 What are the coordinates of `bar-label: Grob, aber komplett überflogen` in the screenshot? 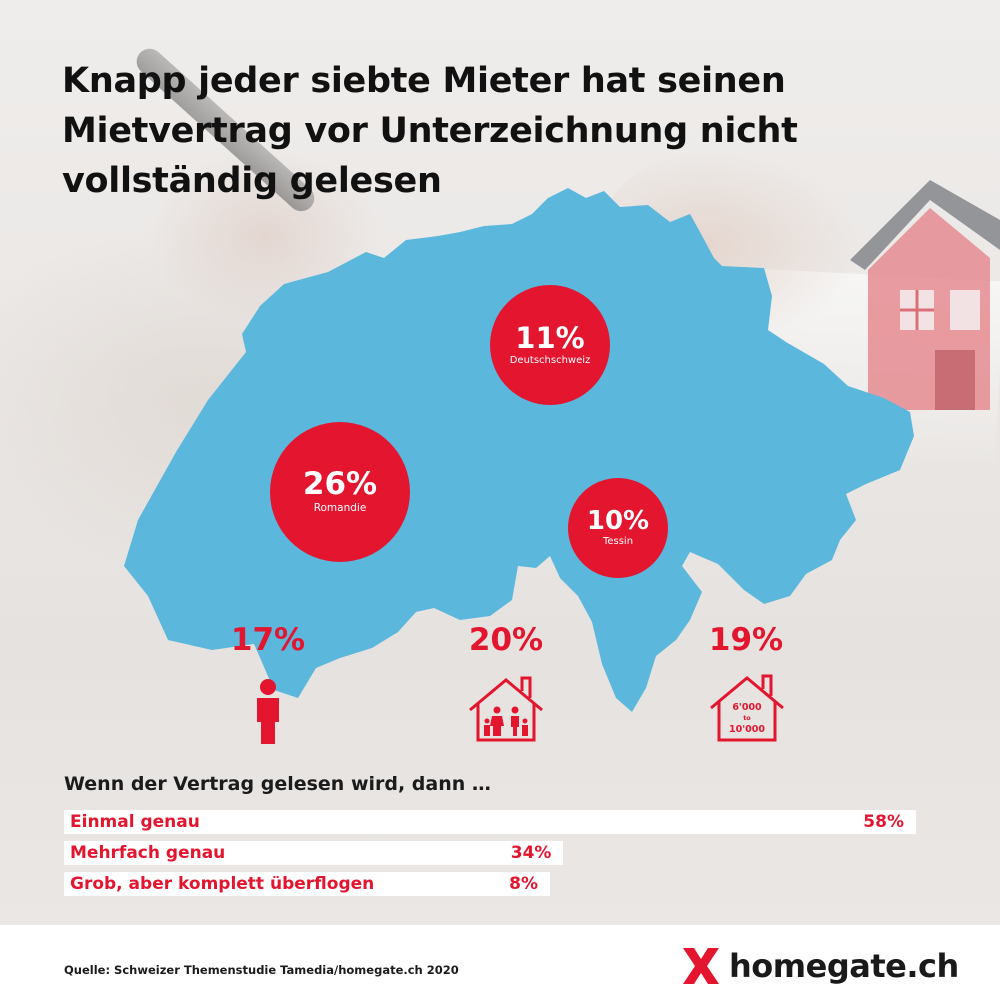 It's located at (222, 884).